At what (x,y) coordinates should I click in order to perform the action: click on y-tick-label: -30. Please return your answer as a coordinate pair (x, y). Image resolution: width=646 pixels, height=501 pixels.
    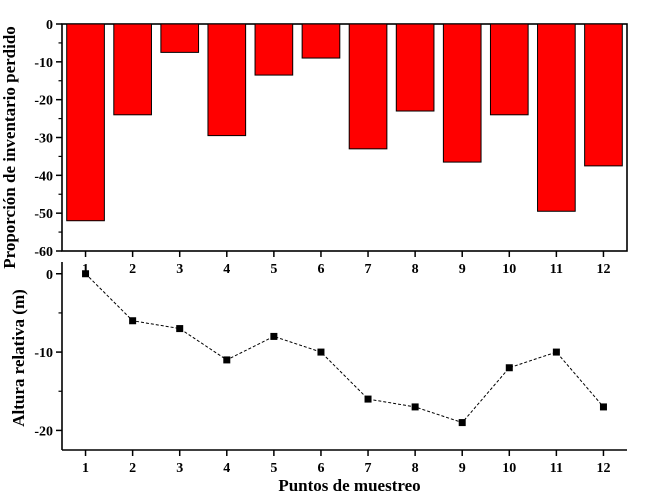
    Looking at the image, I should click on (43, 139).